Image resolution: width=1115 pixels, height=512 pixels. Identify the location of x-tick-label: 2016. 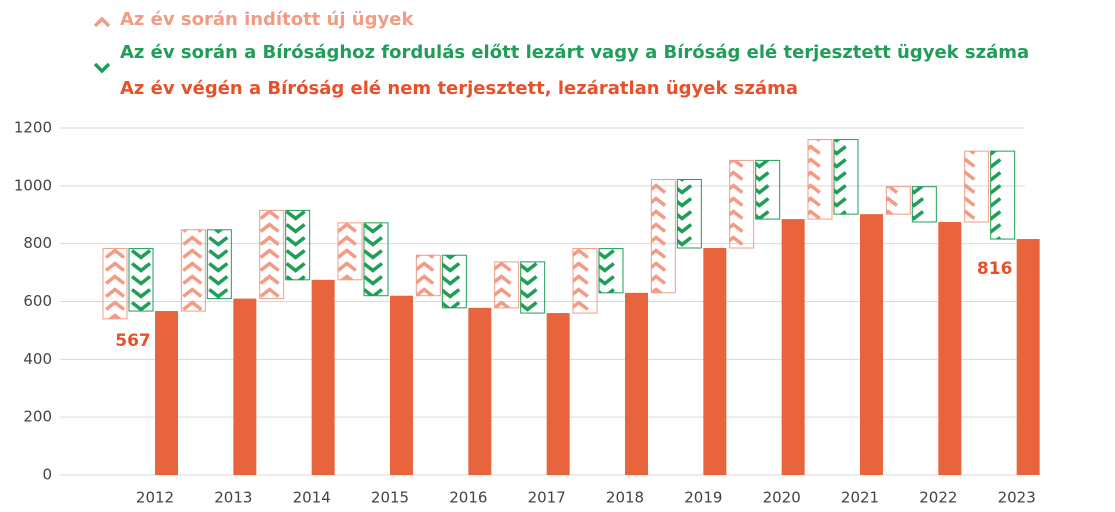
(468, 498).